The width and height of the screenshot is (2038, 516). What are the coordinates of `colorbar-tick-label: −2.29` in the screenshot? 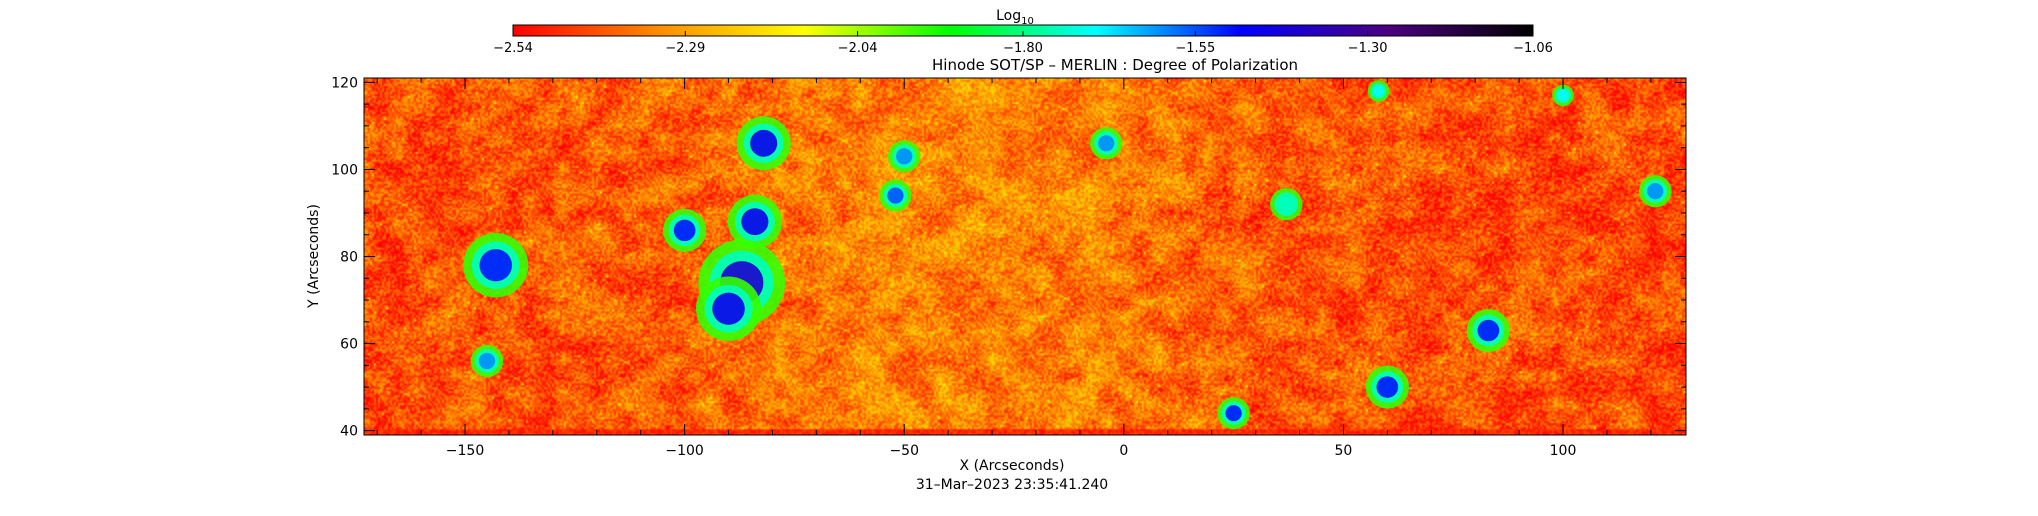 It's located at (685, 48).